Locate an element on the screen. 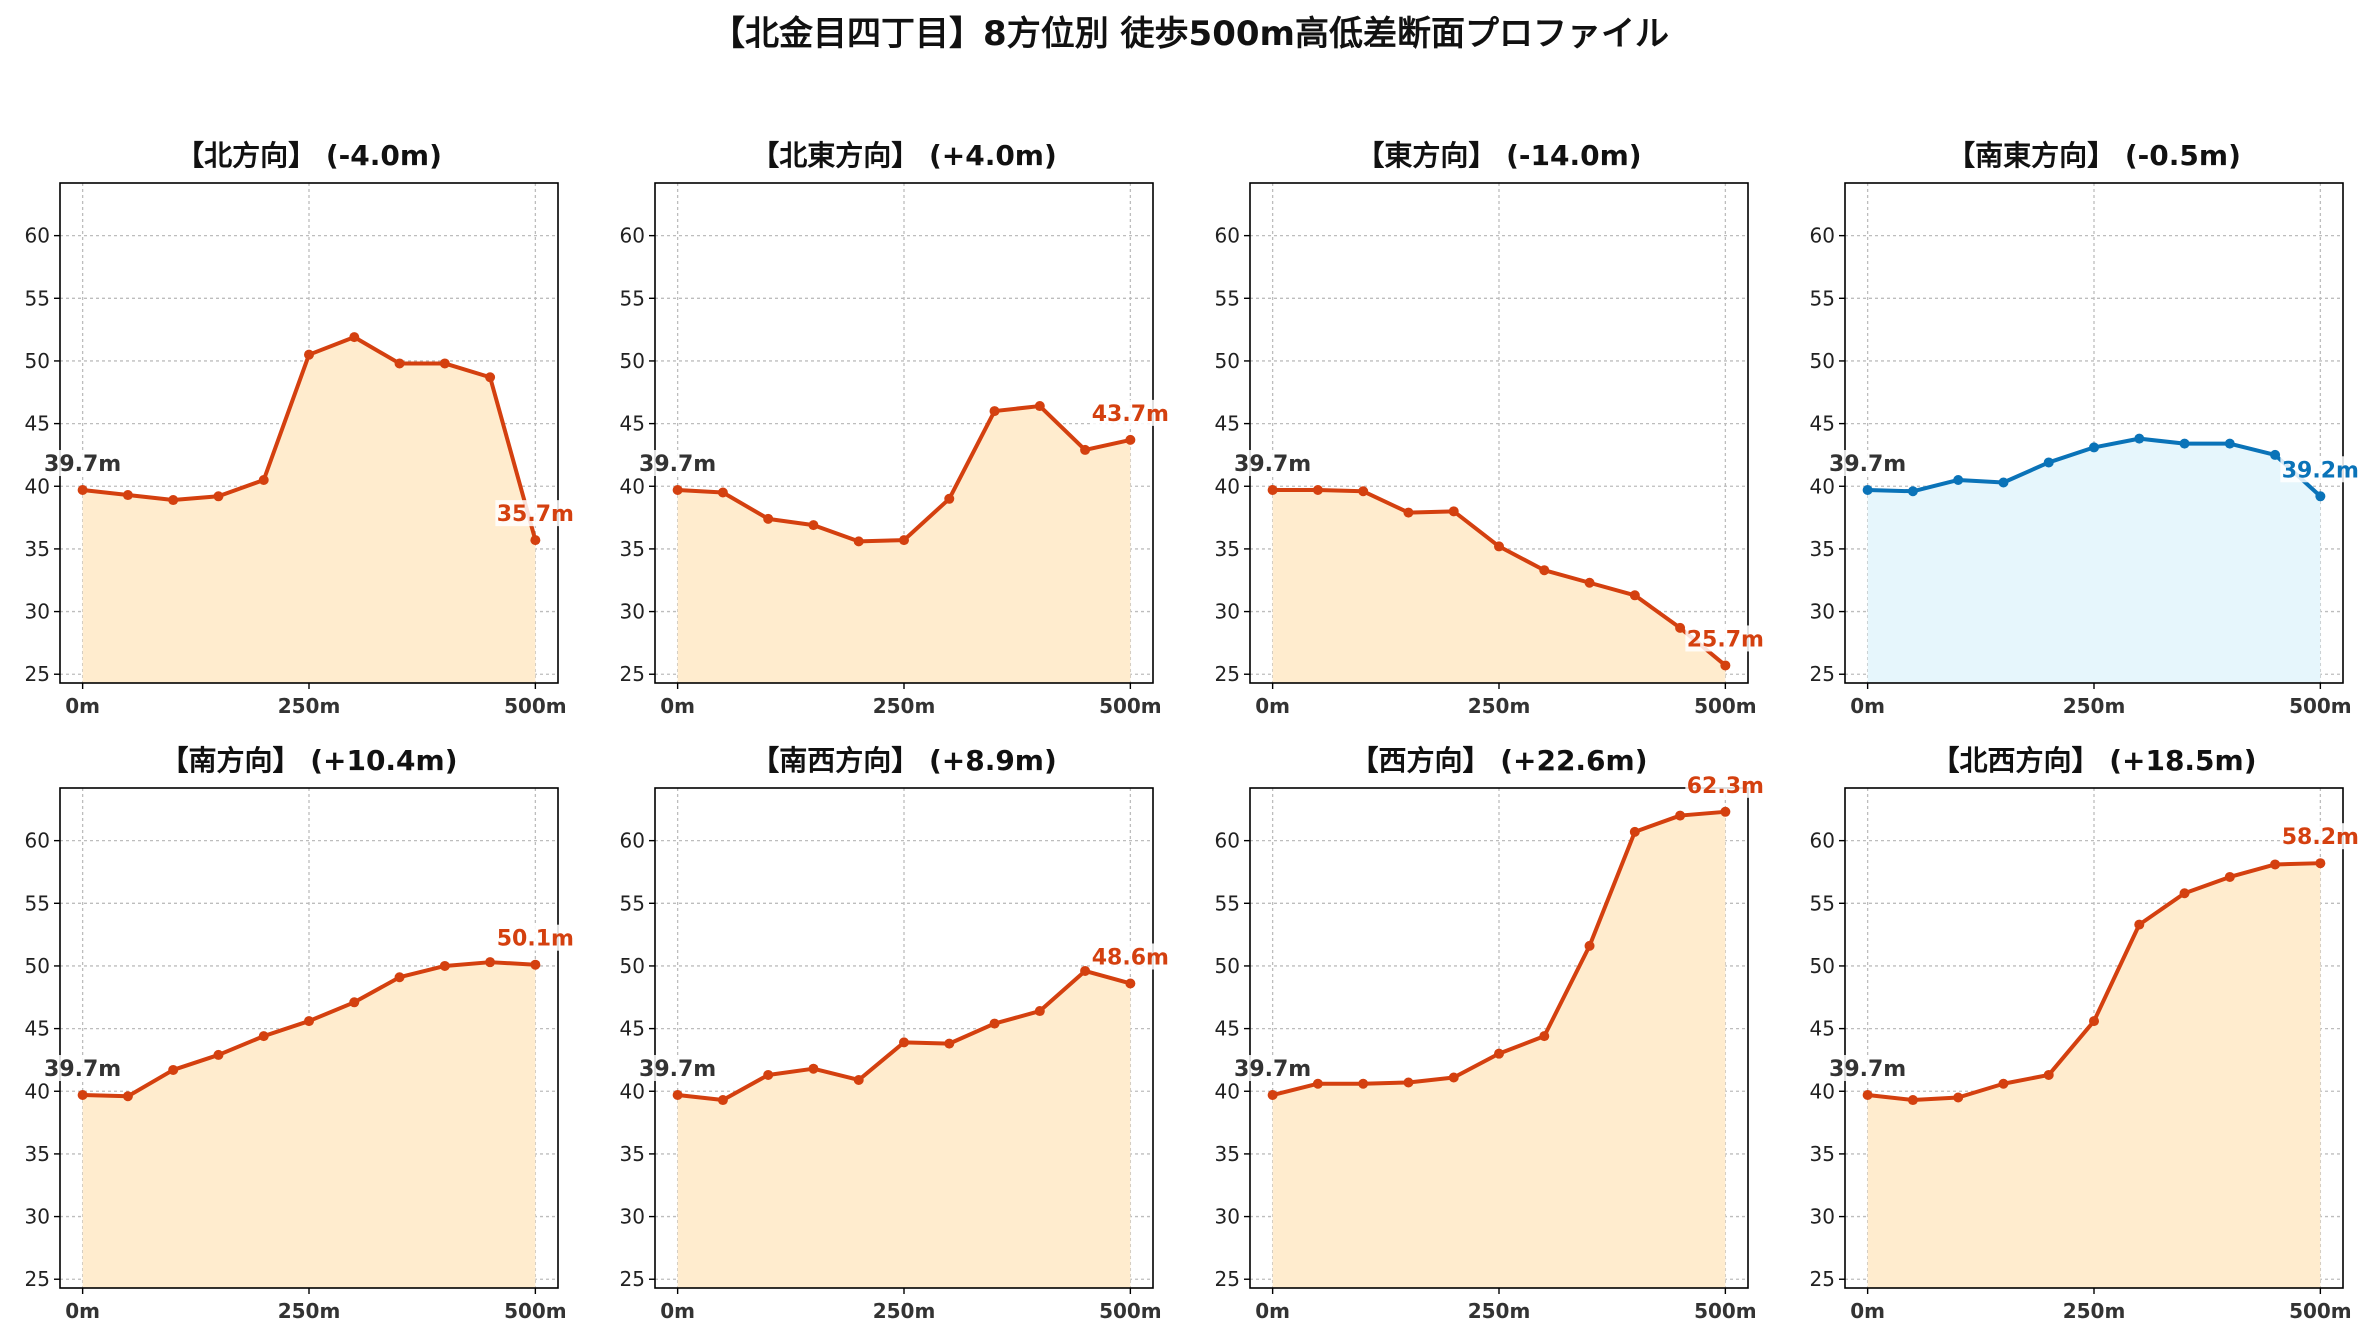 The height and width of the screenshot is (1340, 2380). panel-title: 【東方向】 (-14.0m) is located at coordinates (1498, 155).